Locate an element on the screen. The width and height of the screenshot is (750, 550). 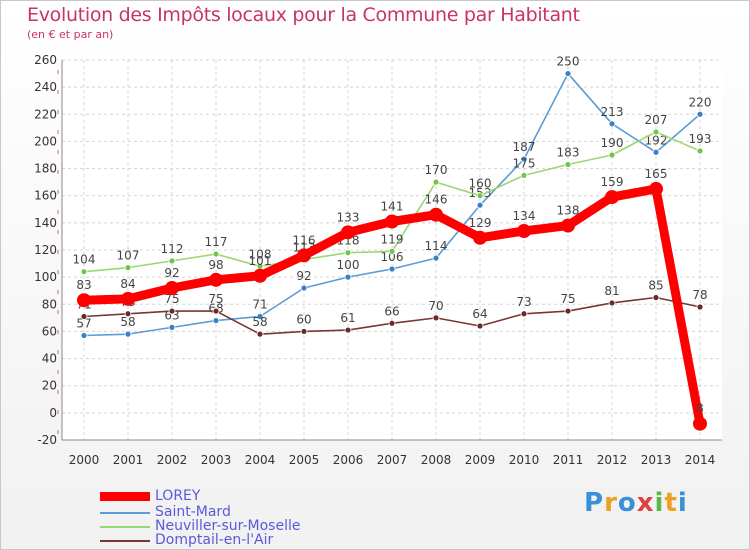
data-label: 101 is located at coordinates (260, 261).